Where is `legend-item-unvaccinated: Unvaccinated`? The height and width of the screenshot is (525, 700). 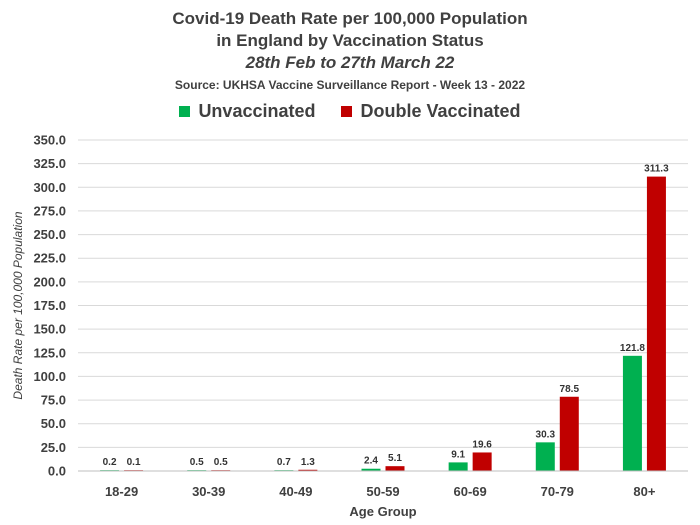 legend-item-unvaccinated: Unvaccinated is located at coordinates (247, 111).